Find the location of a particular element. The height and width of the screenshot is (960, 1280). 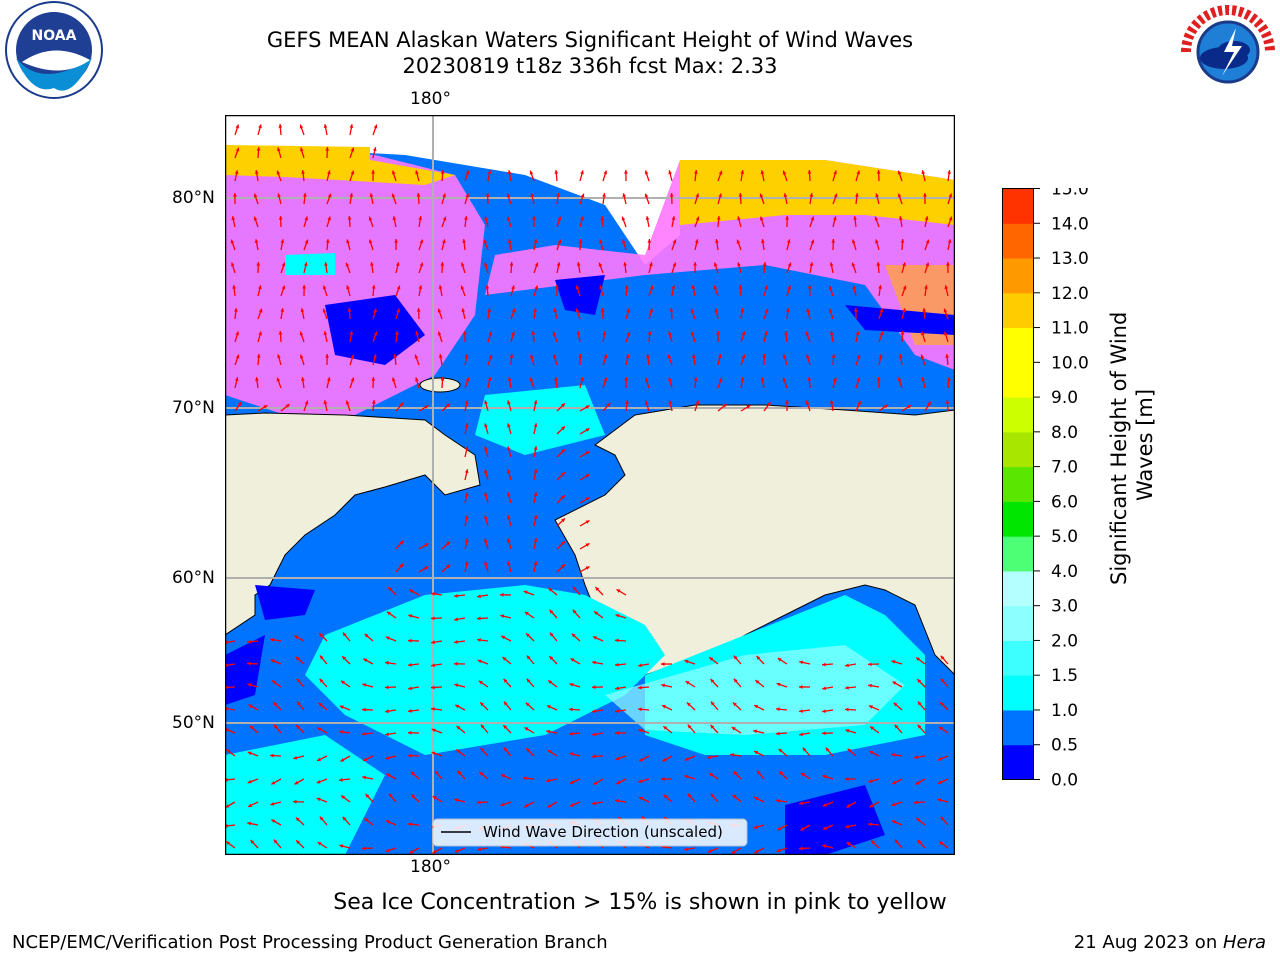

colorbar-tick-label: 2.0 is located at coordinates (1064, 641).